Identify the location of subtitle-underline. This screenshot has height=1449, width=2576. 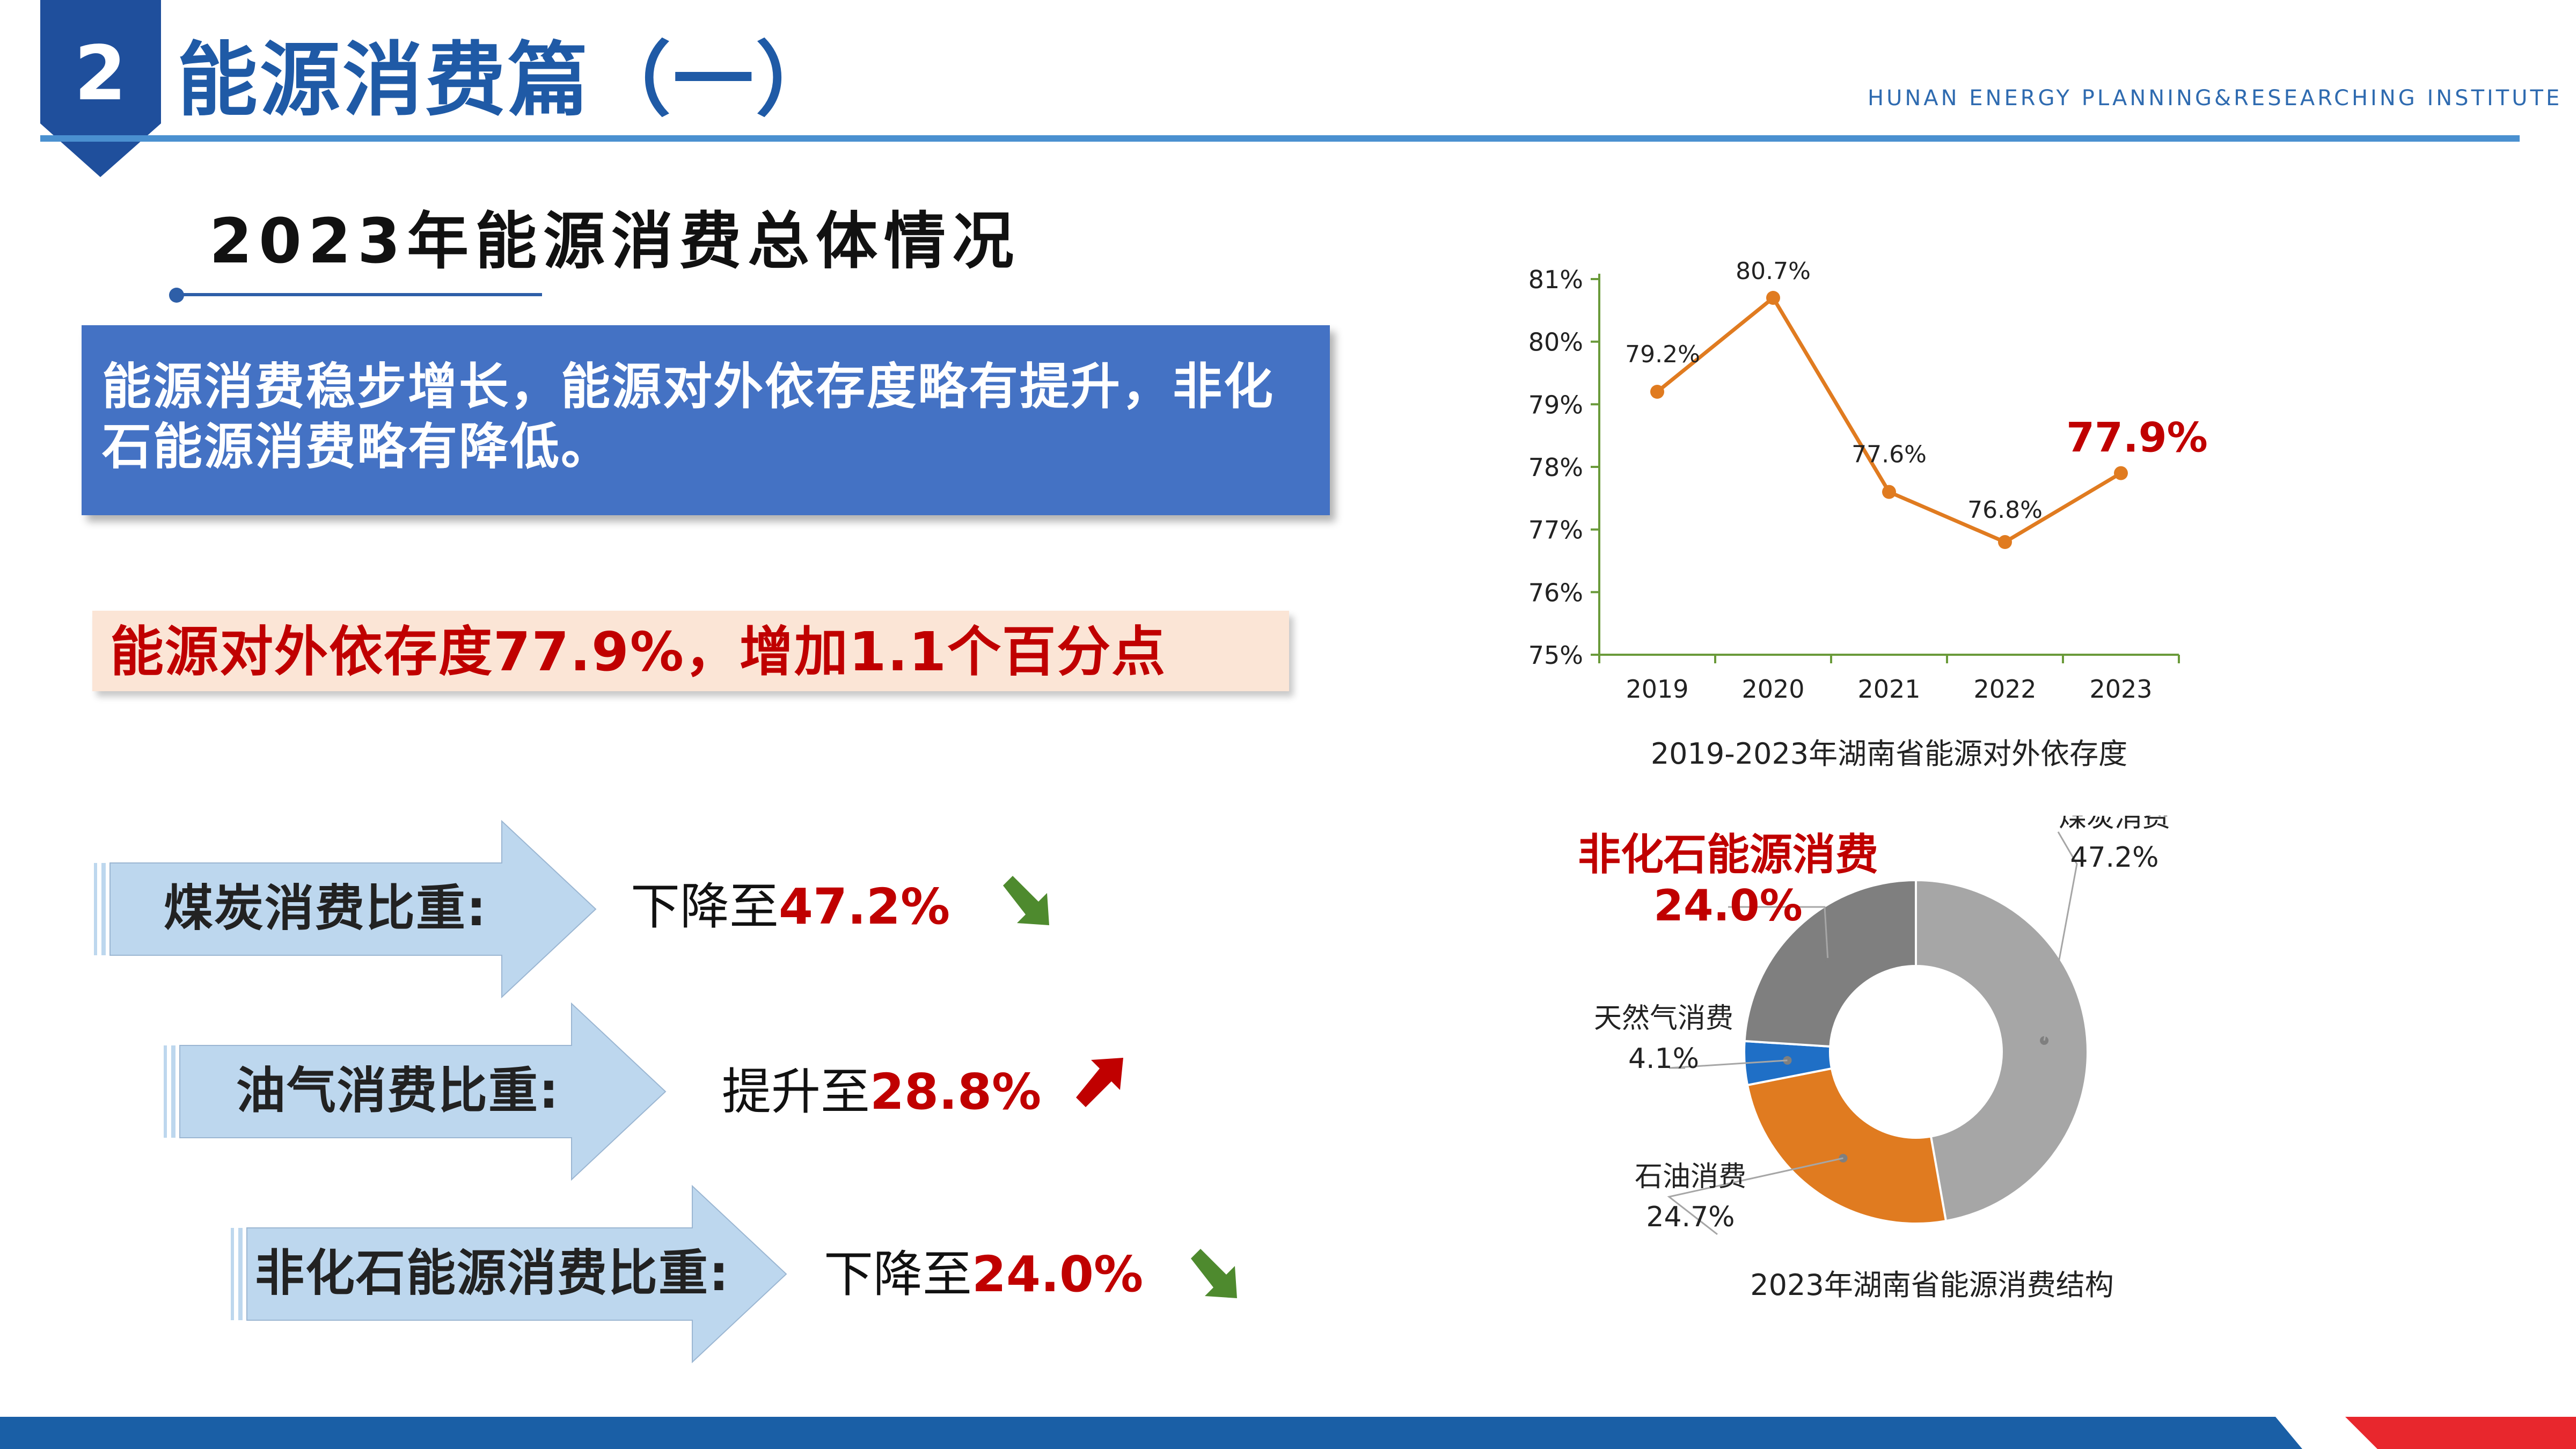
(357, 294).